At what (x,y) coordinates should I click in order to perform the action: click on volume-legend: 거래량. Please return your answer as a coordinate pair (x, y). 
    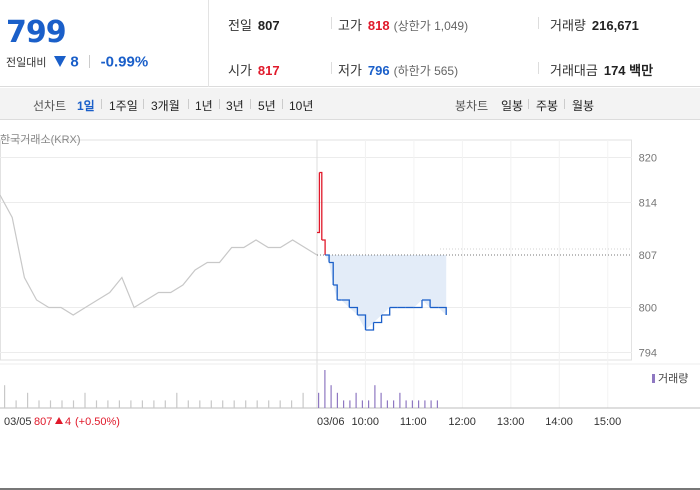
    Looking at the image, I should click on (673, 378).